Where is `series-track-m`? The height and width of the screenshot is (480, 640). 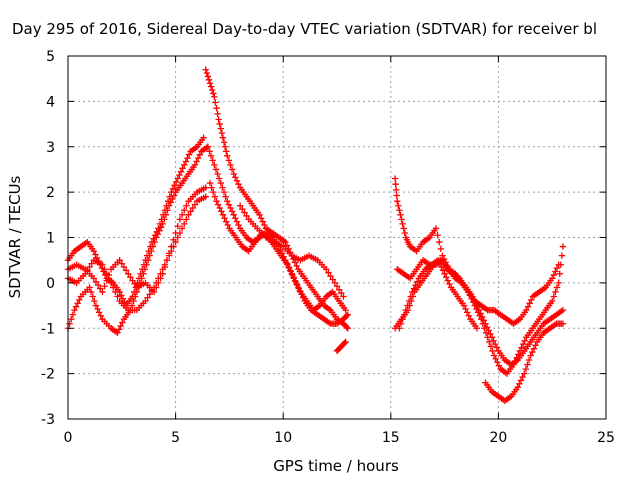 series-track-m is located at coordinates (438, 294).